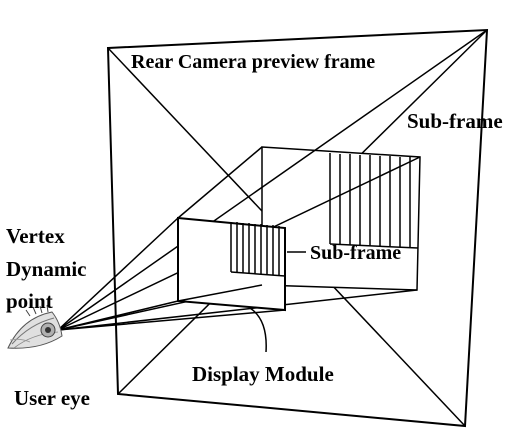 The width and height of the screenshot is (532, 436). What do you see at coordinates (29, 301) in the screenshot?
I see `vertex-label-line3: point` at bounding box center [29, 301].